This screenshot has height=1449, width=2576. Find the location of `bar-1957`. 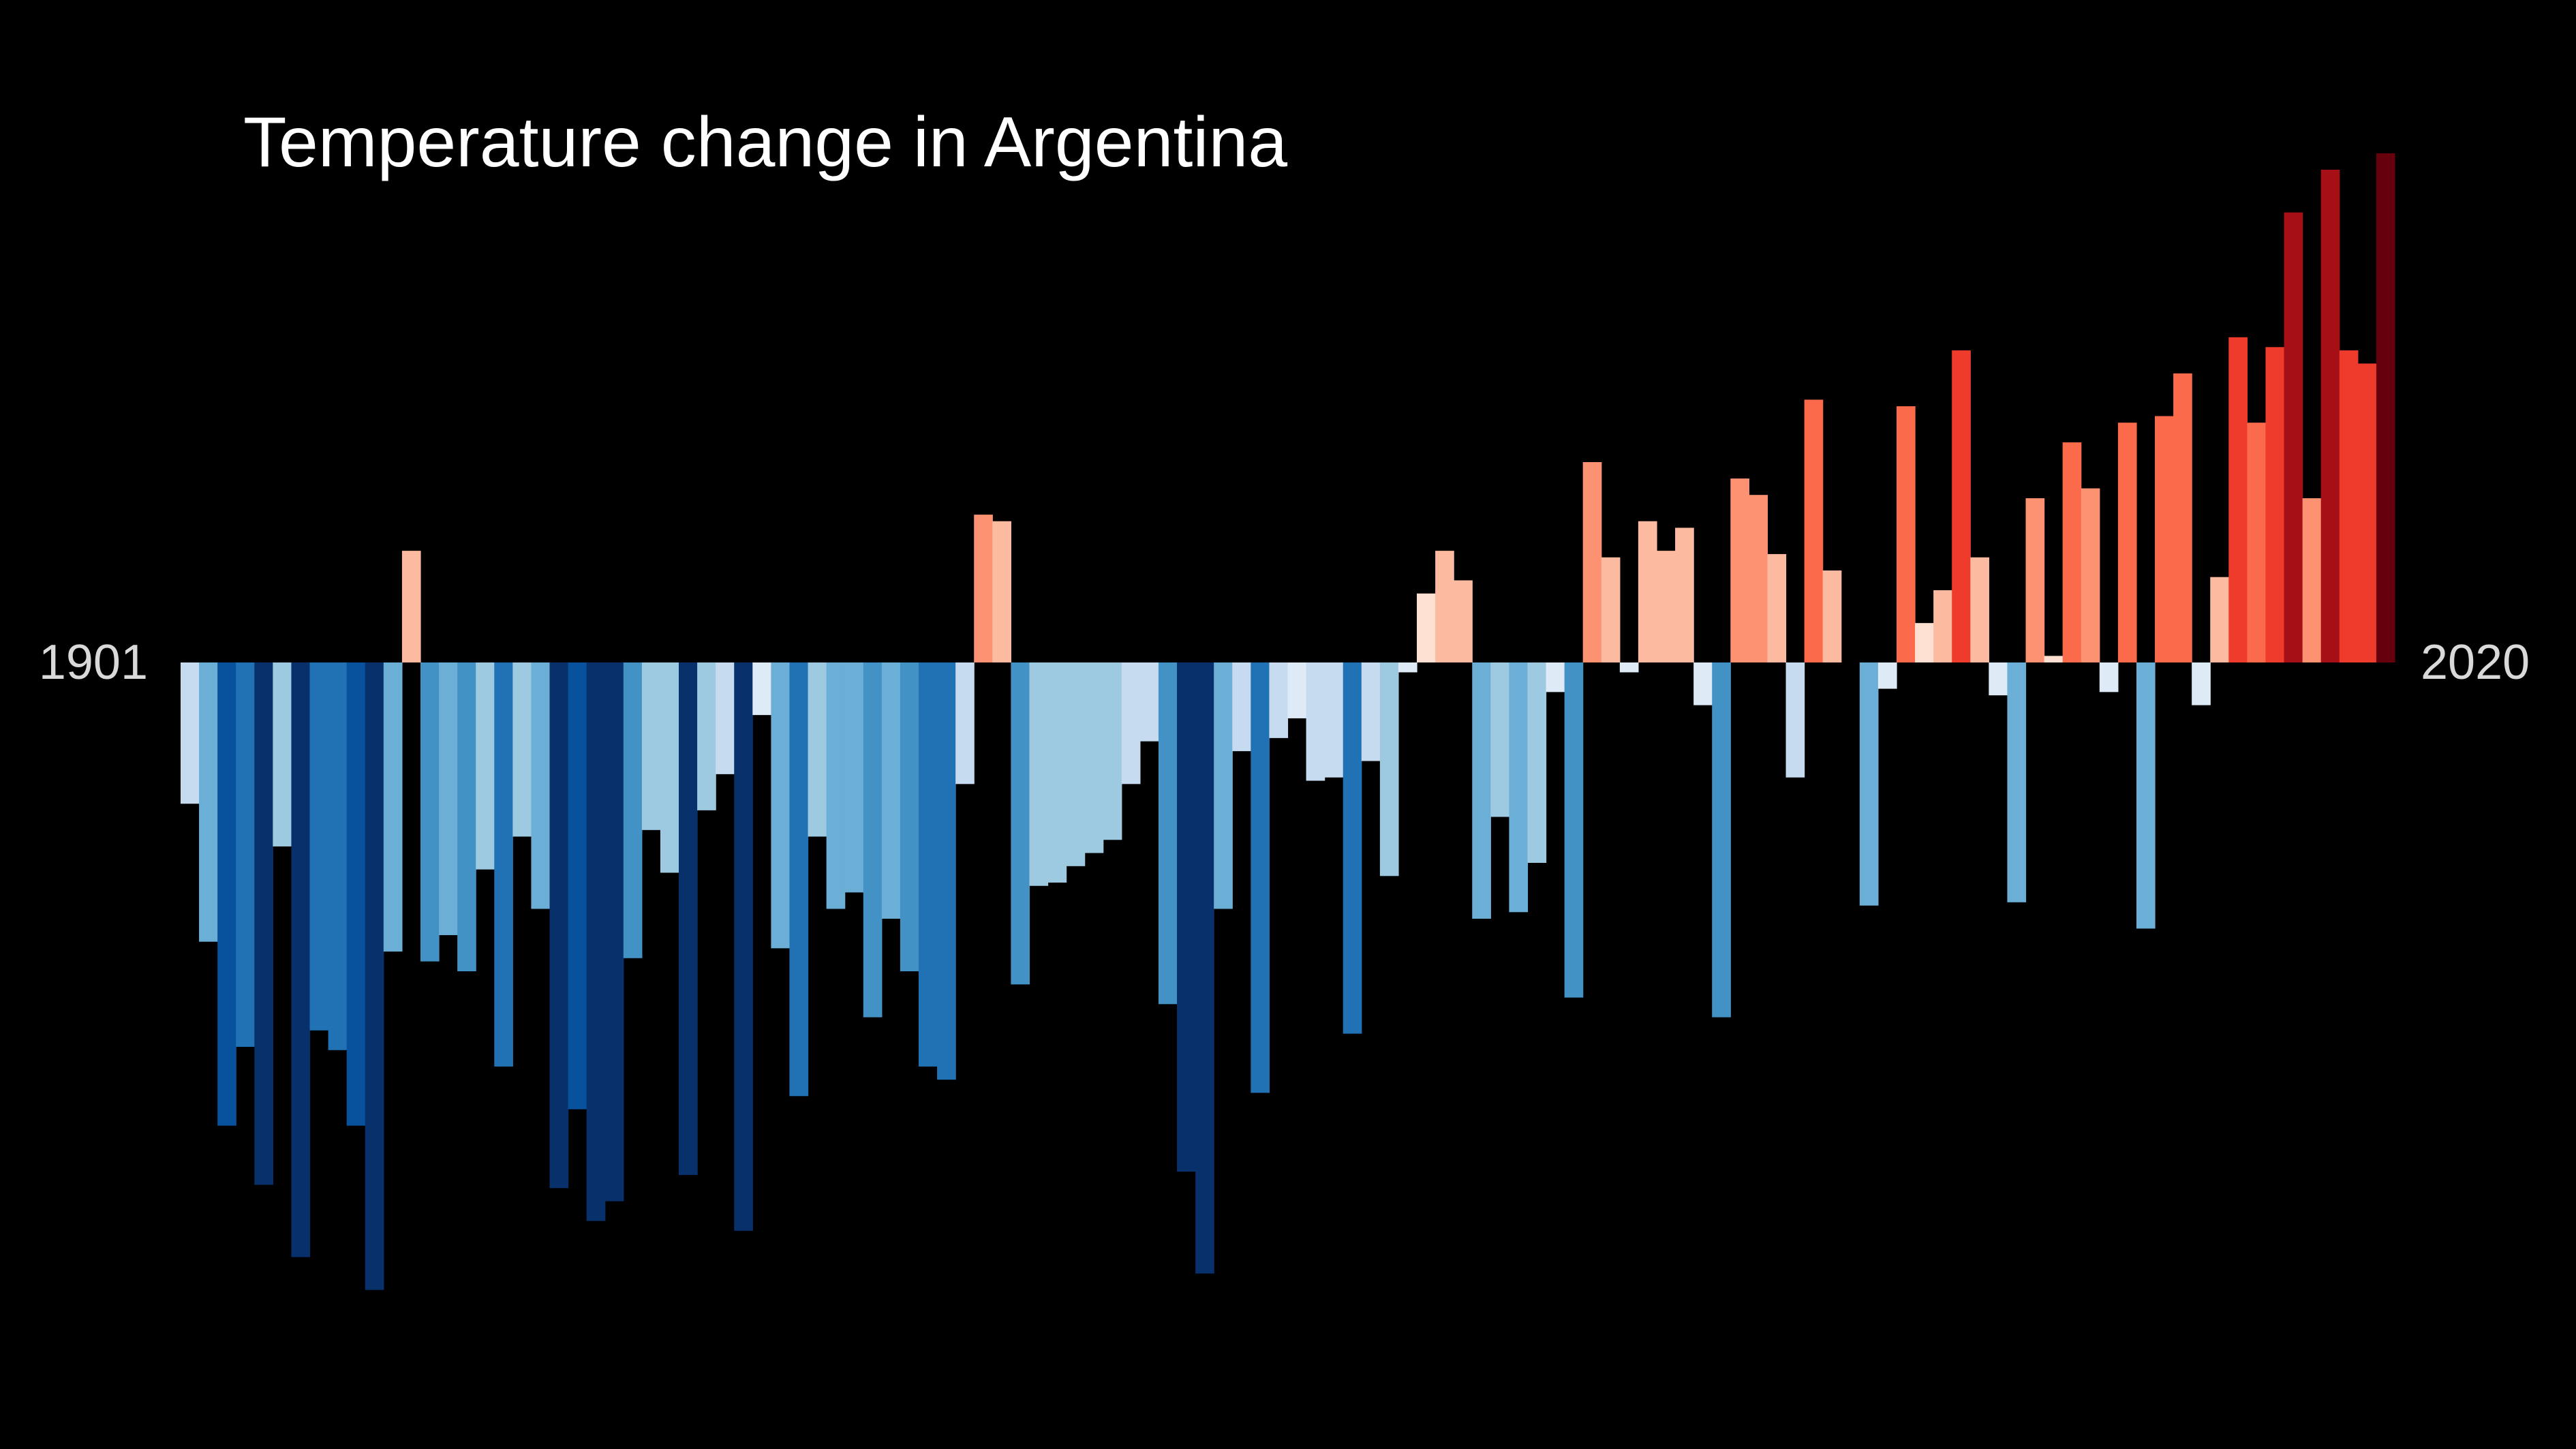

bar-1957 is located at coordinates (1223, 785).